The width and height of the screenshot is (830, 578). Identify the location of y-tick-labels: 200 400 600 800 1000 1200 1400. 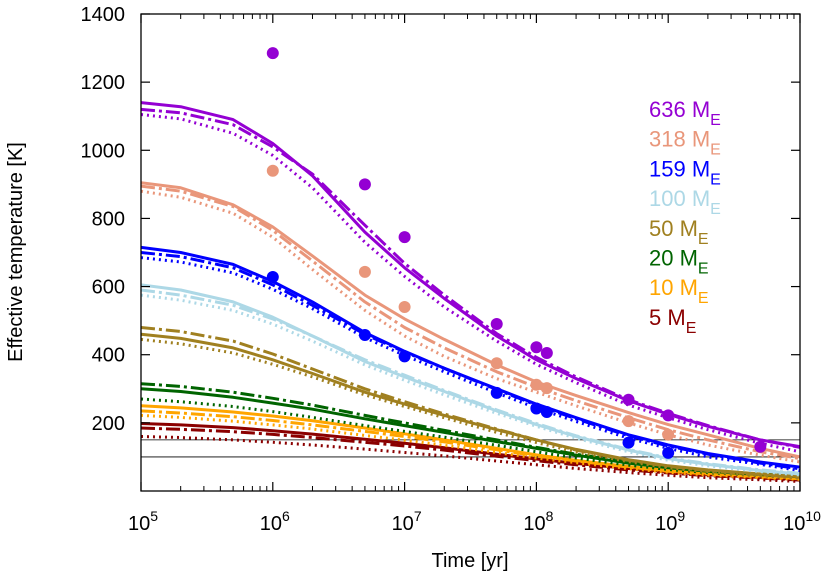
(103, 219).